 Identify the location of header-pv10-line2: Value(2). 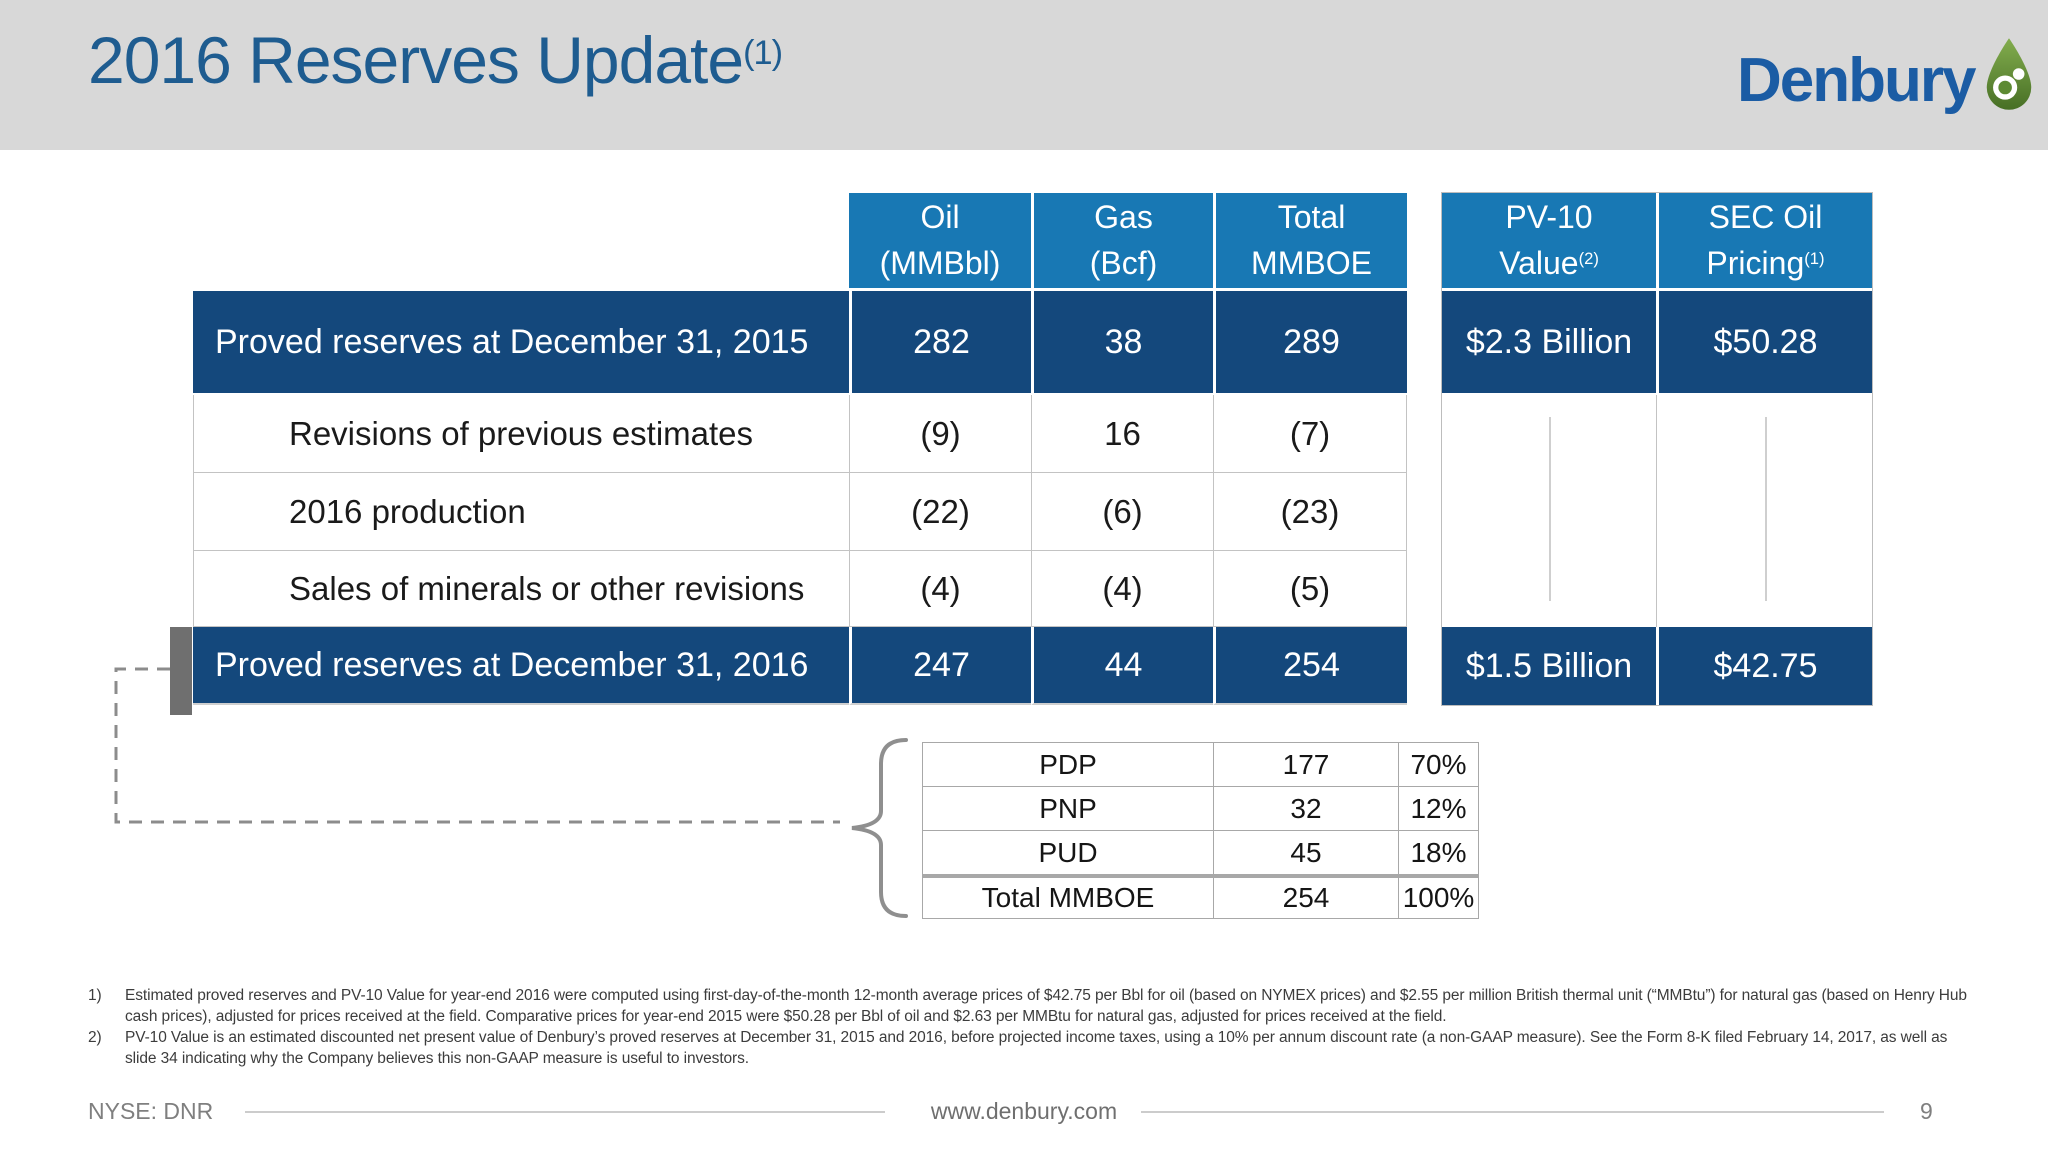
(1549, 262).